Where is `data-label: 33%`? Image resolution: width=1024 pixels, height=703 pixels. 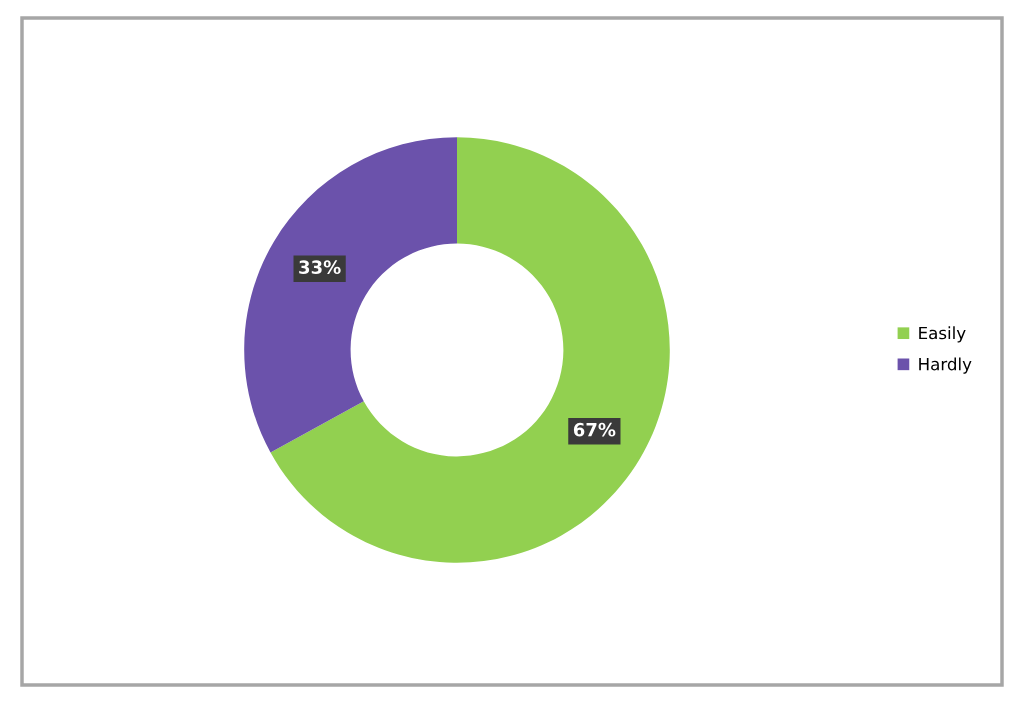
data-label: 33% is located at coordinates (320, 267).